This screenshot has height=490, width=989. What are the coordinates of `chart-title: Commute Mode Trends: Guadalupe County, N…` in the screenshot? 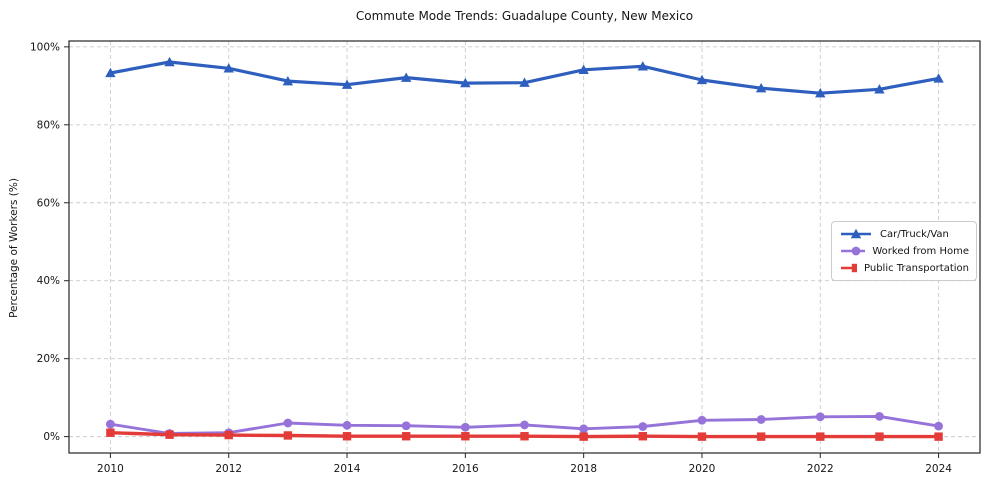 It's located at (524, 16).